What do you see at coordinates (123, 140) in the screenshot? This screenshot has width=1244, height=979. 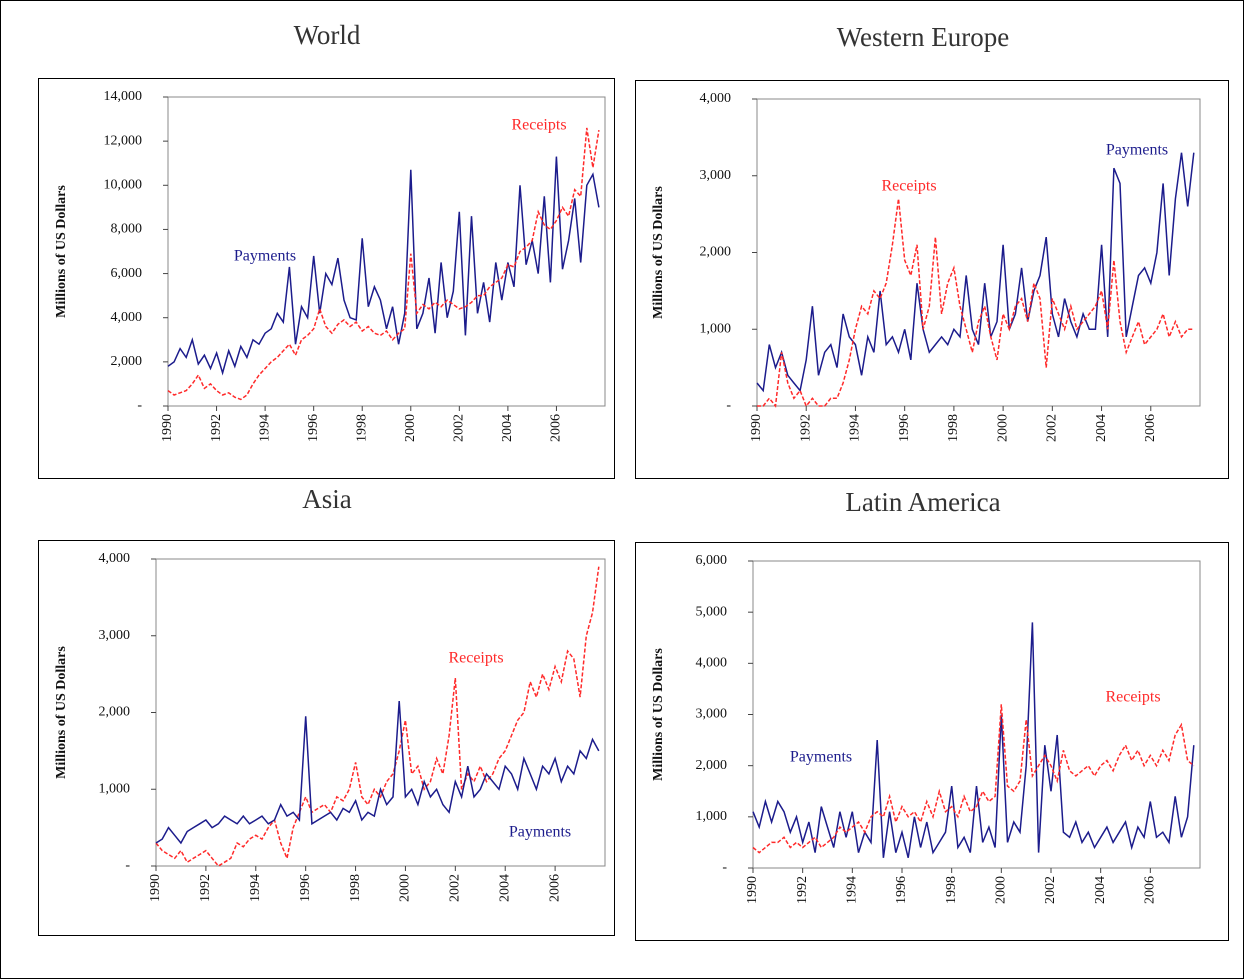 I see `y-tick-label: 12,000` at bounding box center [123, 140].